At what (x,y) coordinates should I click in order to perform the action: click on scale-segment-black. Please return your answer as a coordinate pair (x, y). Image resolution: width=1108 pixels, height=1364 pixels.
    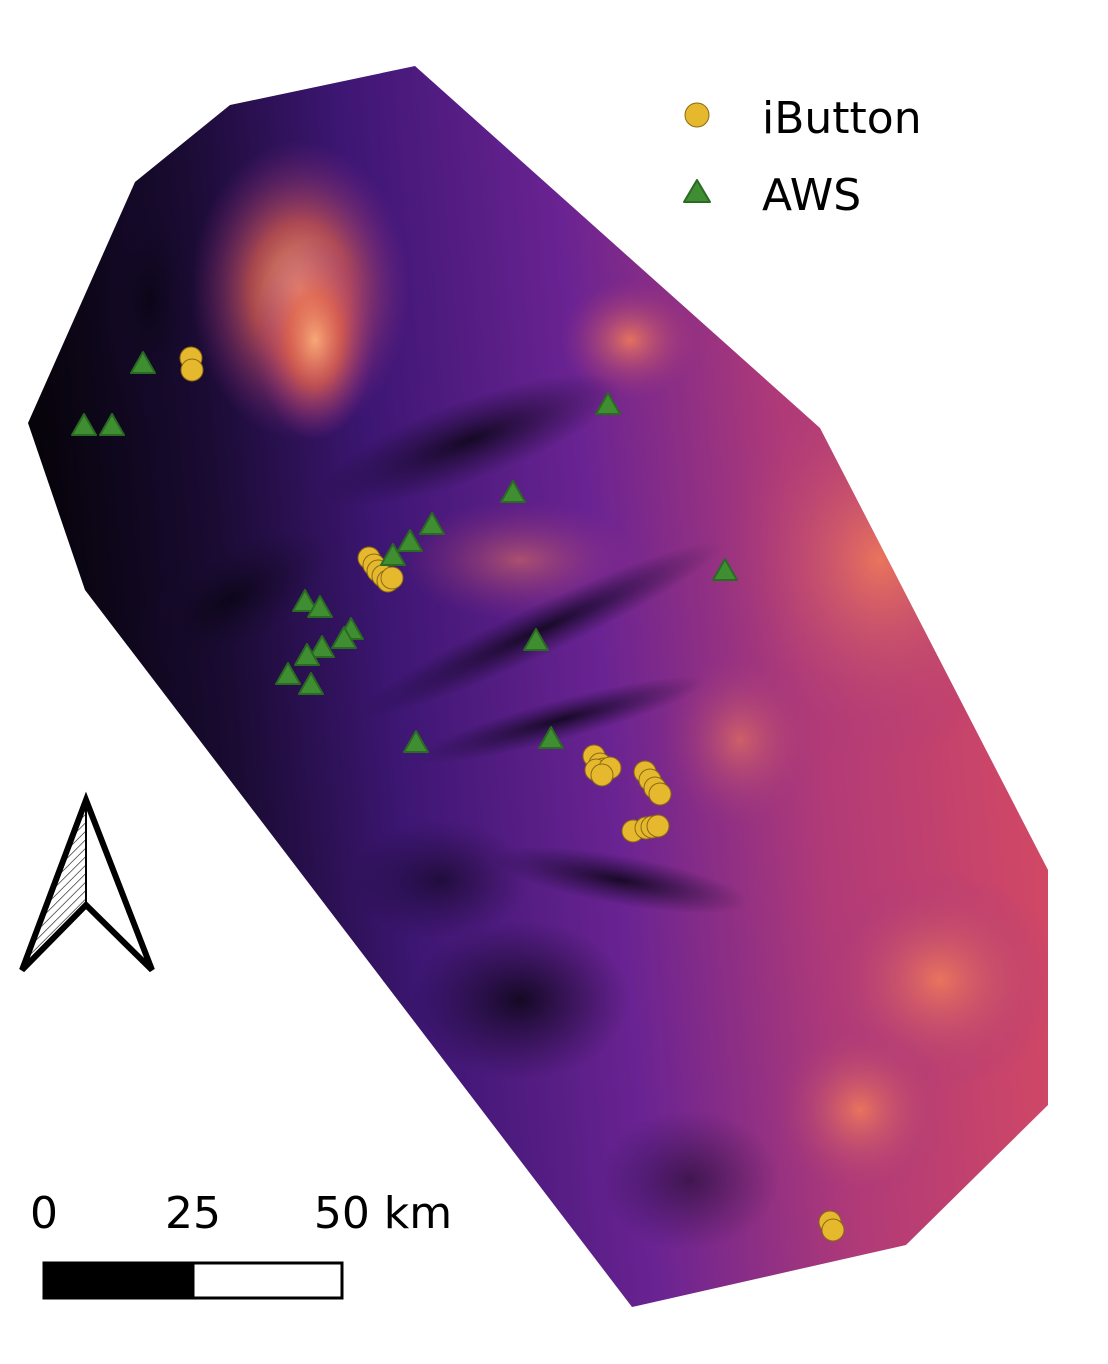
    Looking at the image, I should click on (118, 1280).